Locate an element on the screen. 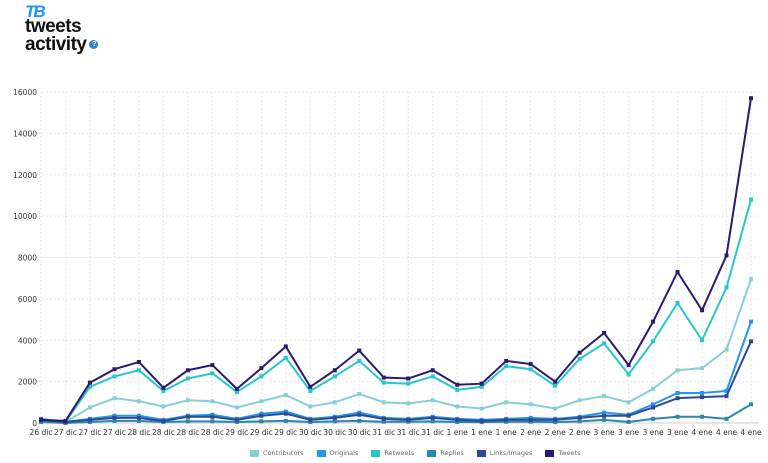 Image resolution: width=768 pixels, height=463 pixels. x-tick-label: 3 ene is located at coordinates (629, 432).